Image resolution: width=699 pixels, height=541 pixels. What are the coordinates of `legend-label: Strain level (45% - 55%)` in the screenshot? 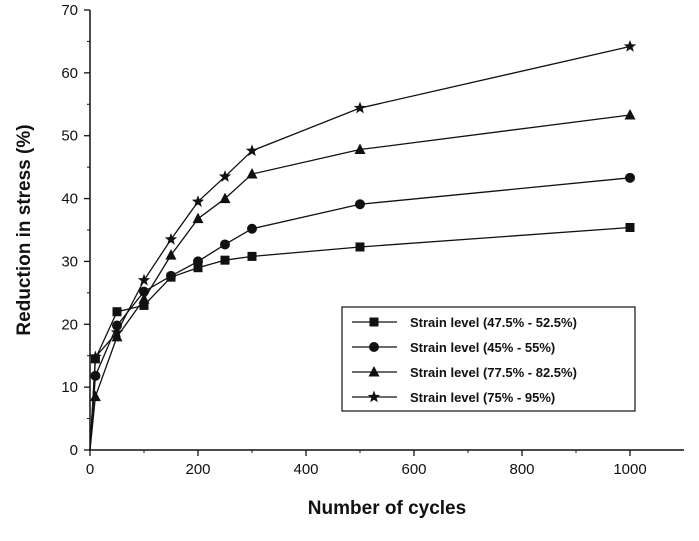 It's located at (482, 347).